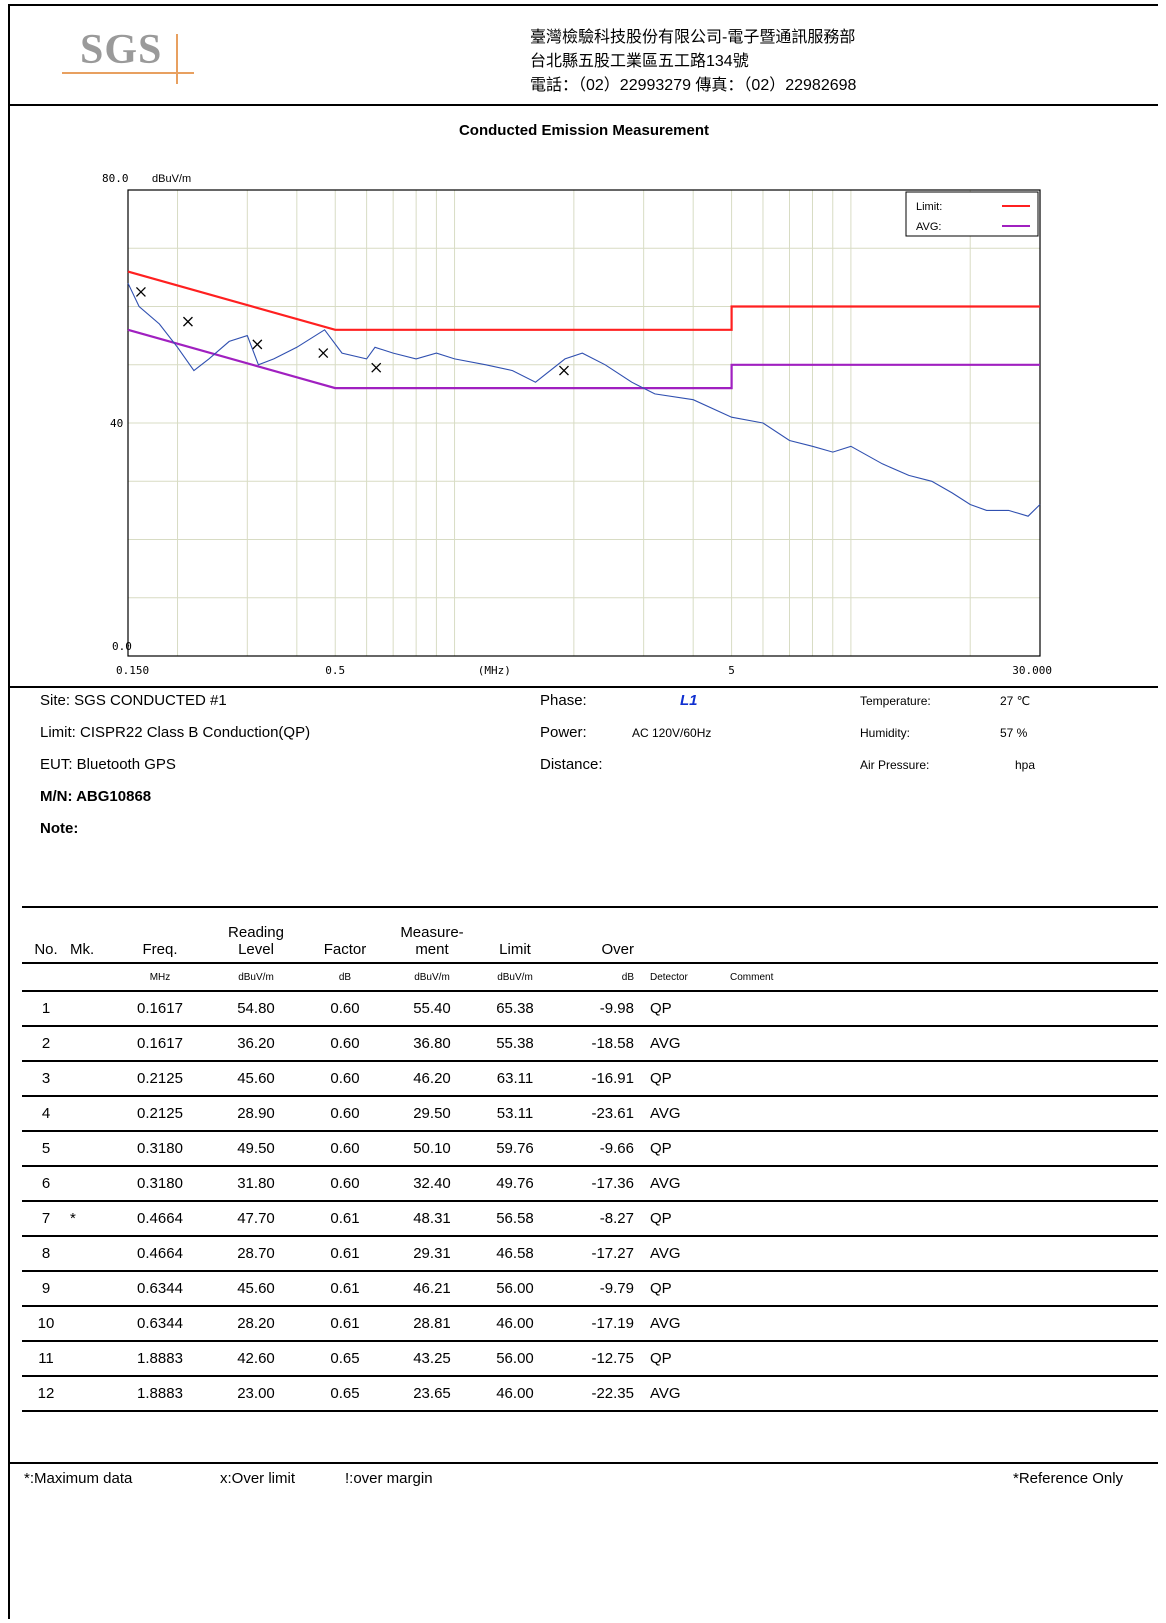 Image resolution: width=1166 pixels, height=1623 pixels. I want to click on cell-measure: 32.40, so click(432, 1183).